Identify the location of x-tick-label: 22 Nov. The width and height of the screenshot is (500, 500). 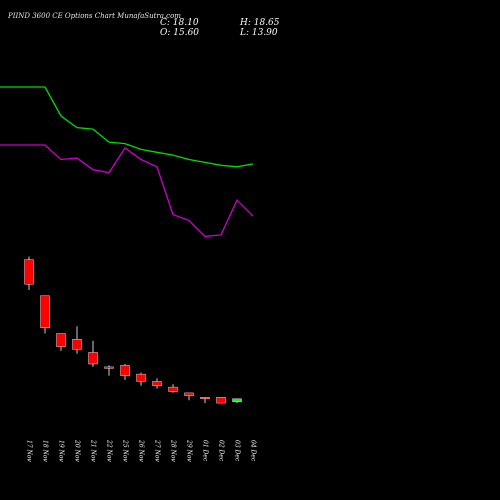
(109, 450).